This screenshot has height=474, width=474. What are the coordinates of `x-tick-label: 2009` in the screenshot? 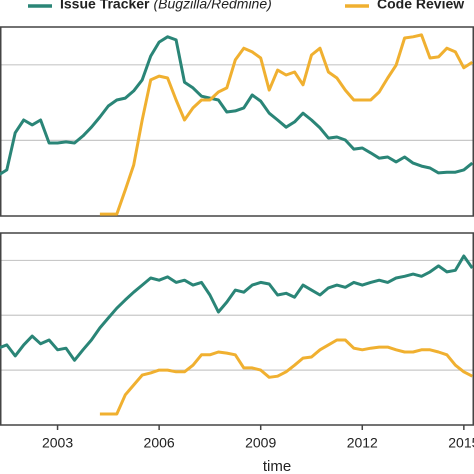 It's located at (260, 443).